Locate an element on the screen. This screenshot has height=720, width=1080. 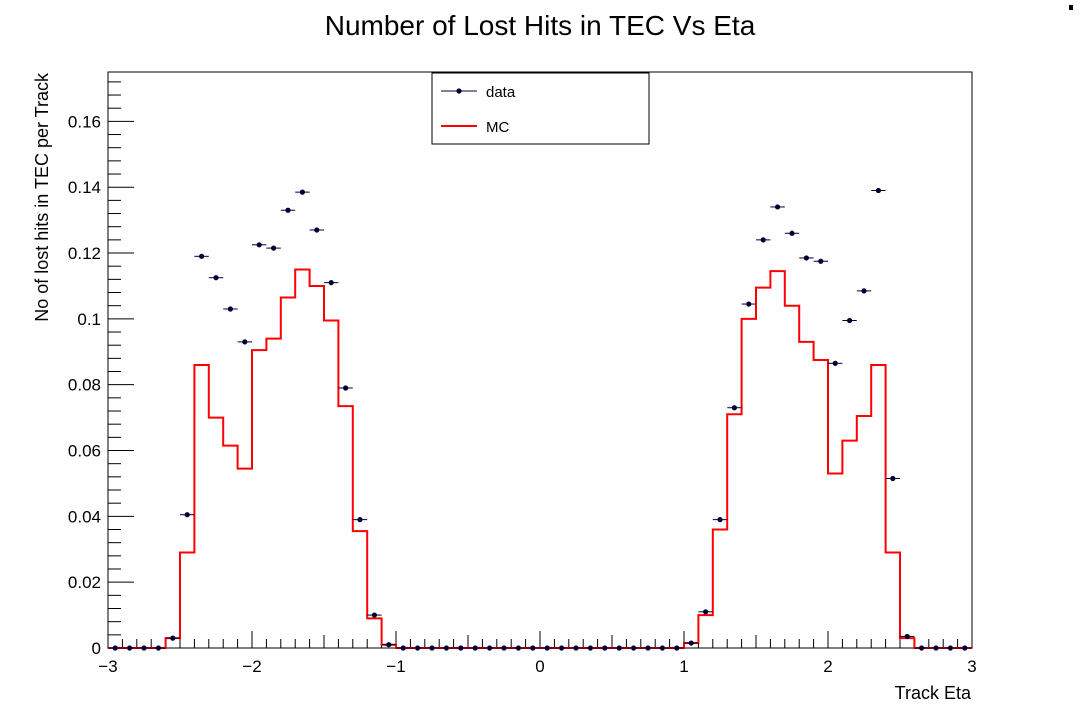
x-tick-label: −3 is located at coordinates (107, 666).